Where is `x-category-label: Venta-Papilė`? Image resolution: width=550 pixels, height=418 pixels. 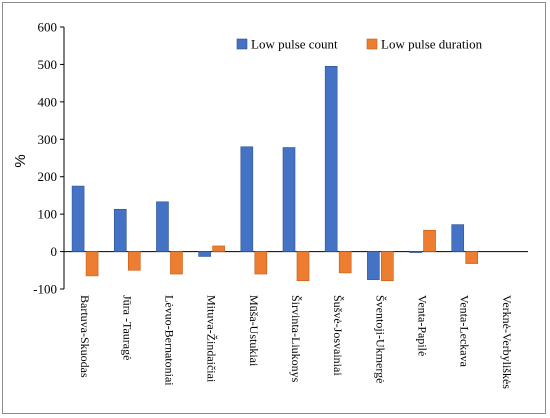
x-category-label: Venta-Papilė is located at coordinates (423, 325).